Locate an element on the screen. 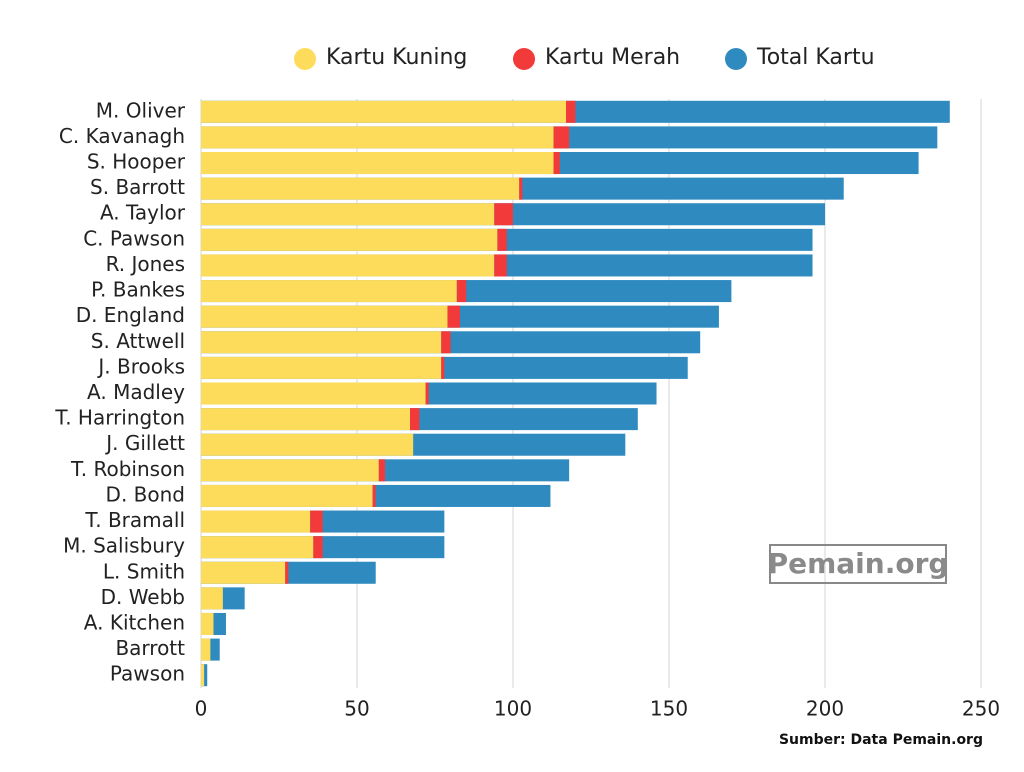 The height and width of the screenshot is (772, 1024). y-tick-label: S. Hooper is located at coordinates (136, 162).